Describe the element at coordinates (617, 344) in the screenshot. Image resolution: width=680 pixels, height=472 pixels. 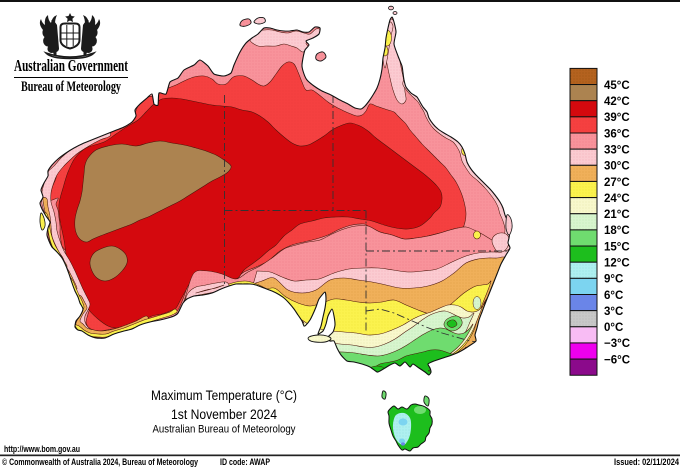
I see `svg-text: −3°C` at that location.